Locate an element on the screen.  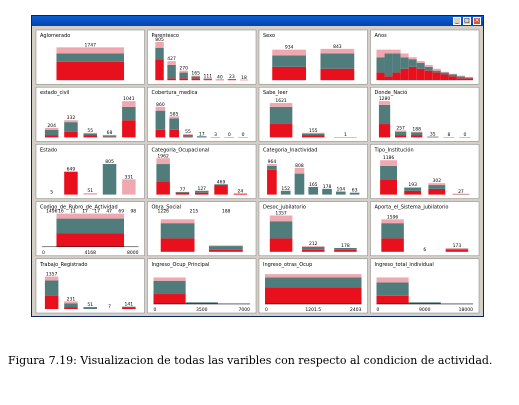
data-label: 1041 is located at coordinates (129, 99).